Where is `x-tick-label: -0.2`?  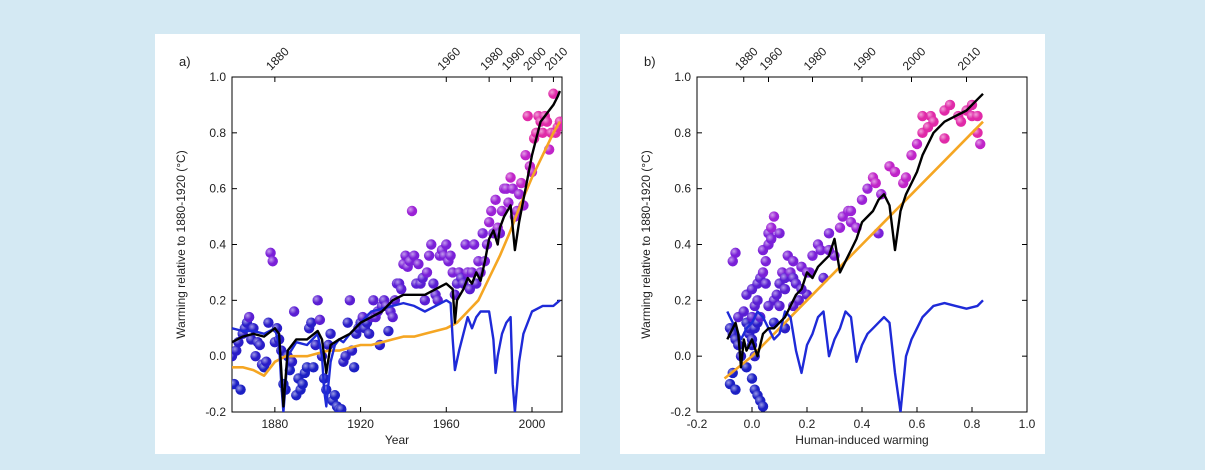 x-tick-label: -0.2 is located at coordinates (697, 424).